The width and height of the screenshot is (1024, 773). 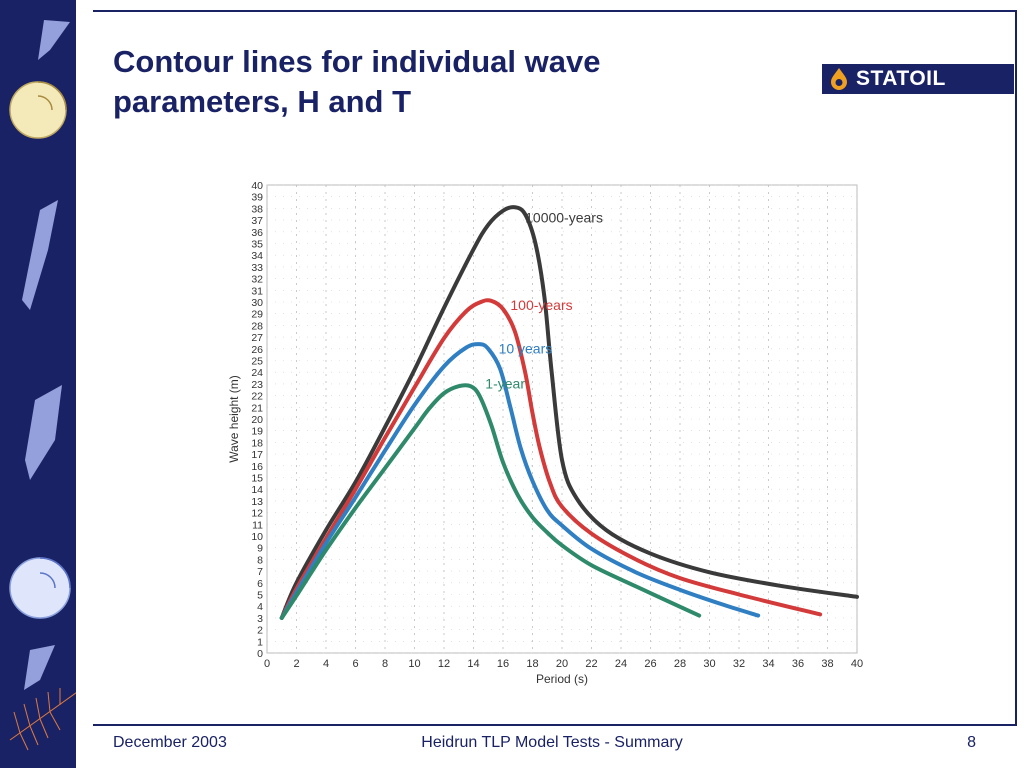 I want to click on x-axis-label: Period (s), so click(x=562, y=679).